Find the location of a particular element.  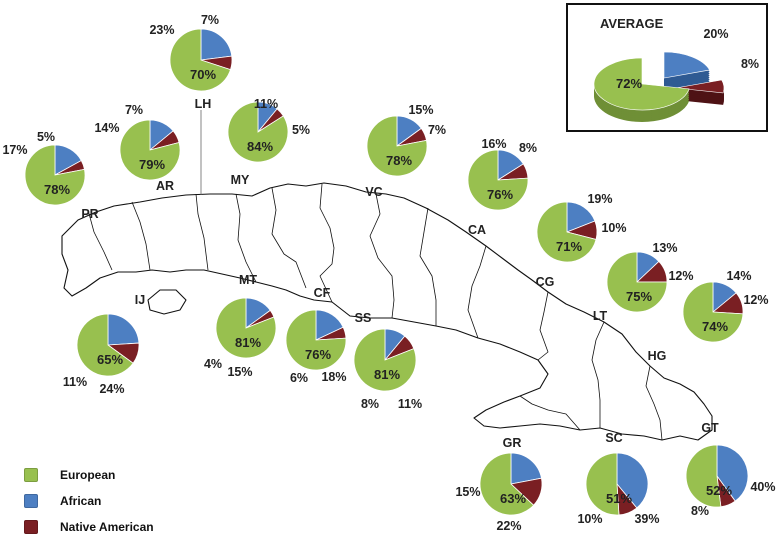

pie-slice-gr-african is located at coordinates (526, 468).